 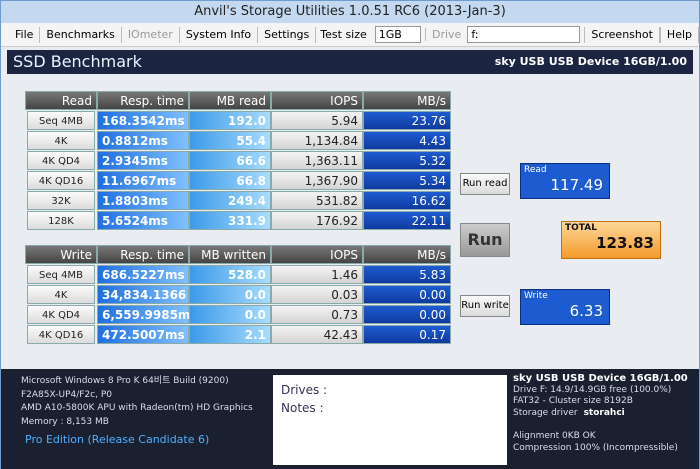 I want to click on table-cell: 66.6, so click(x=230, y=160).